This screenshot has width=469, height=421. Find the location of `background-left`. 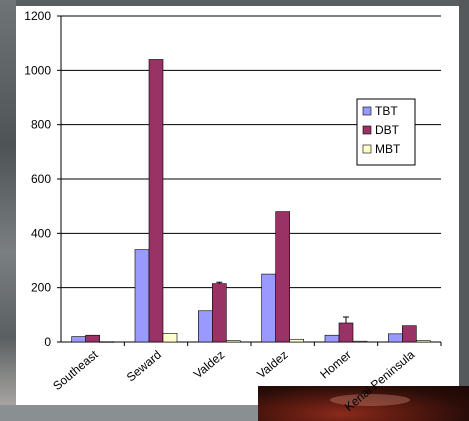

background-left is located at coordinates (8, 210).